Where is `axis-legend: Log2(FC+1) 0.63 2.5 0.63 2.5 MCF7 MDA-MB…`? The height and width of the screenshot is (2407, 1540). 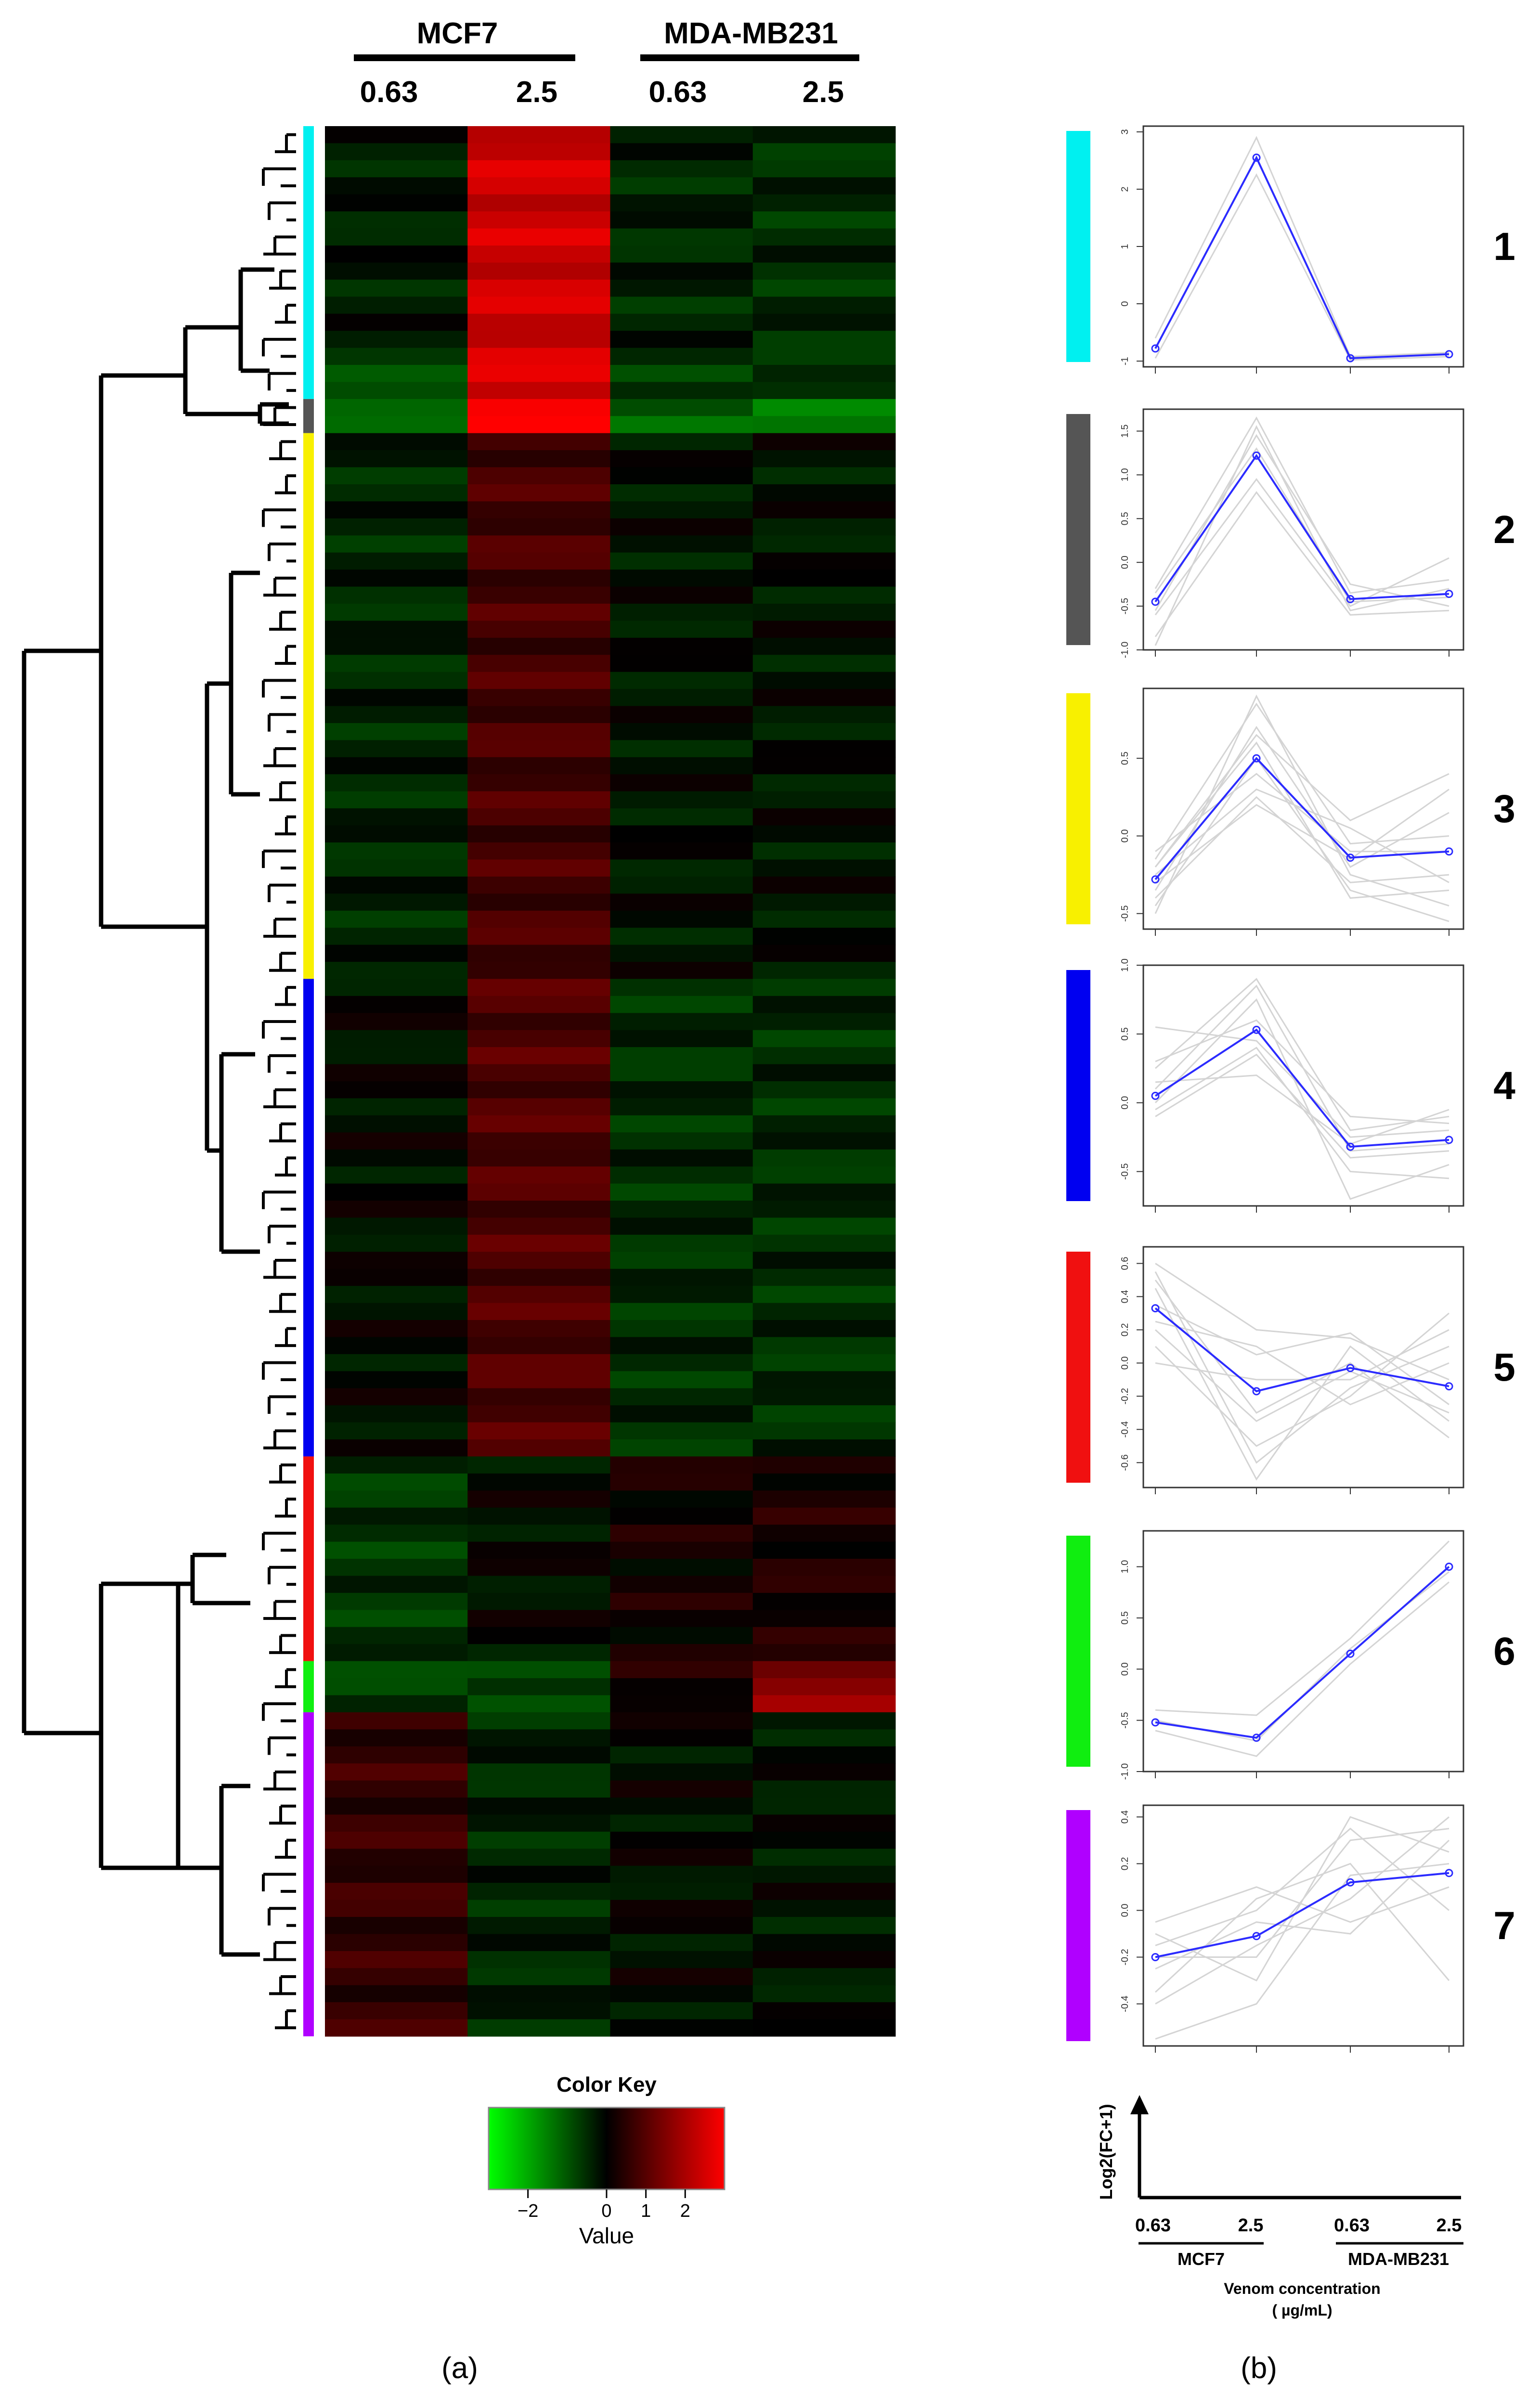
axis-legend: Log2(FC+1) 0.63 2.5 0.63 2.5 MCF7 MDA-MB… is located at coordinates (1279, 2207).